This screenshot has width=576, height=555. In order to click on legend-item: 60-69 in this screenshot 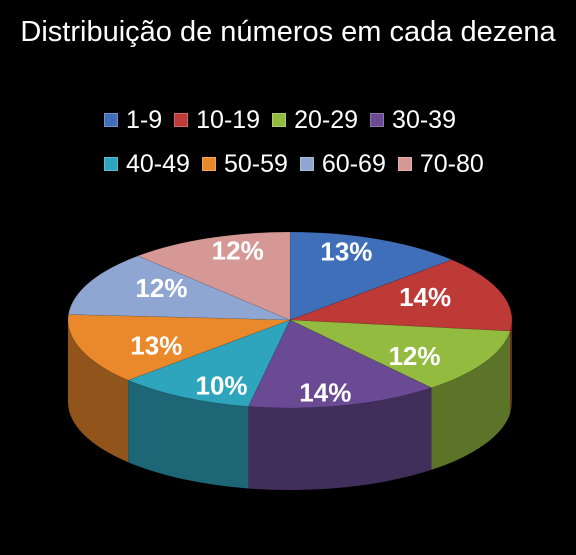, I will do `click(342, 164)`.